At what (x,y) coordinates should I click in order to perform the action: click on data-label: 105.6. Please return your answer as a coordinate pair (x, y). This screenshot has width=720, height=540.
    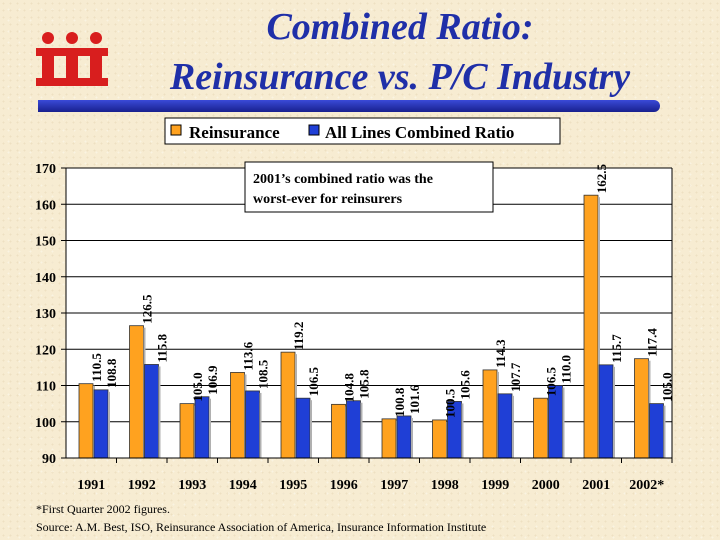
    Looking at the image, I should click on (465, 385).